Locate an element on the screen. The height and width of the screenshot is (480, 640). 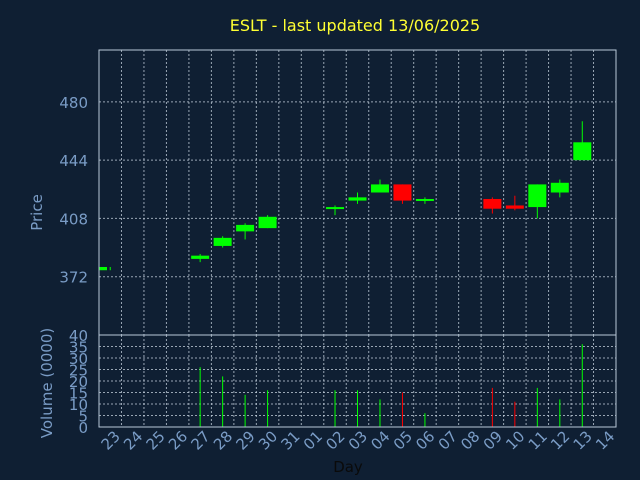
price-y-tick-label: 372 is located at coordinates (73, 278).